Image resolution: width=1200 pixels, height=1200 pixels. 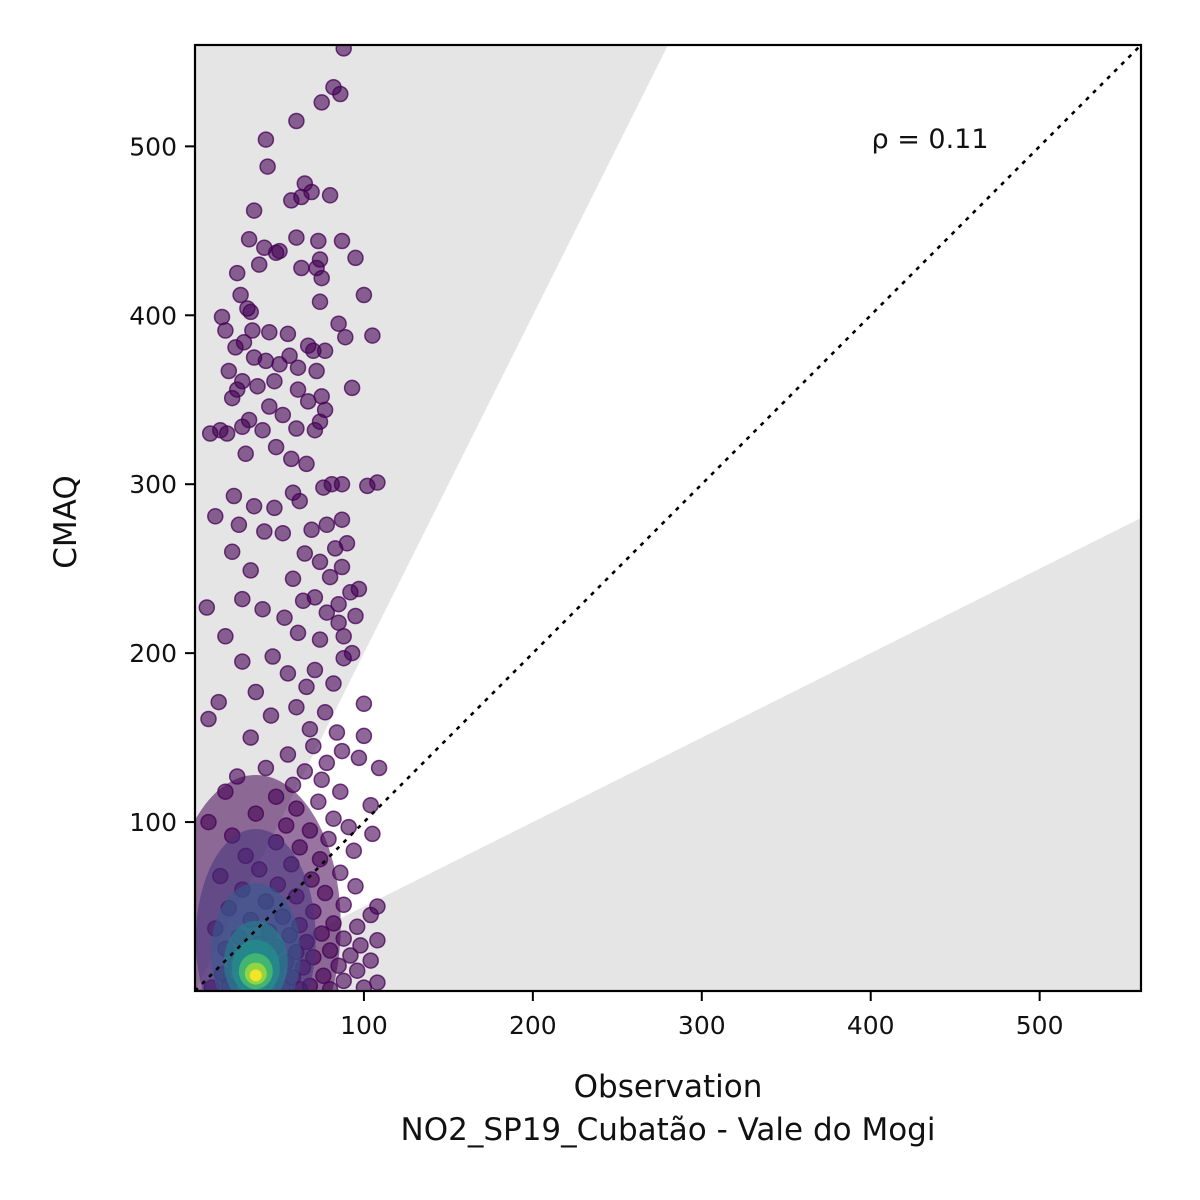 What do you see at coordinates (1040, 1025) in the screenshot?
I see `x-tick-label: 500` at bounding box center [1040, 1025].